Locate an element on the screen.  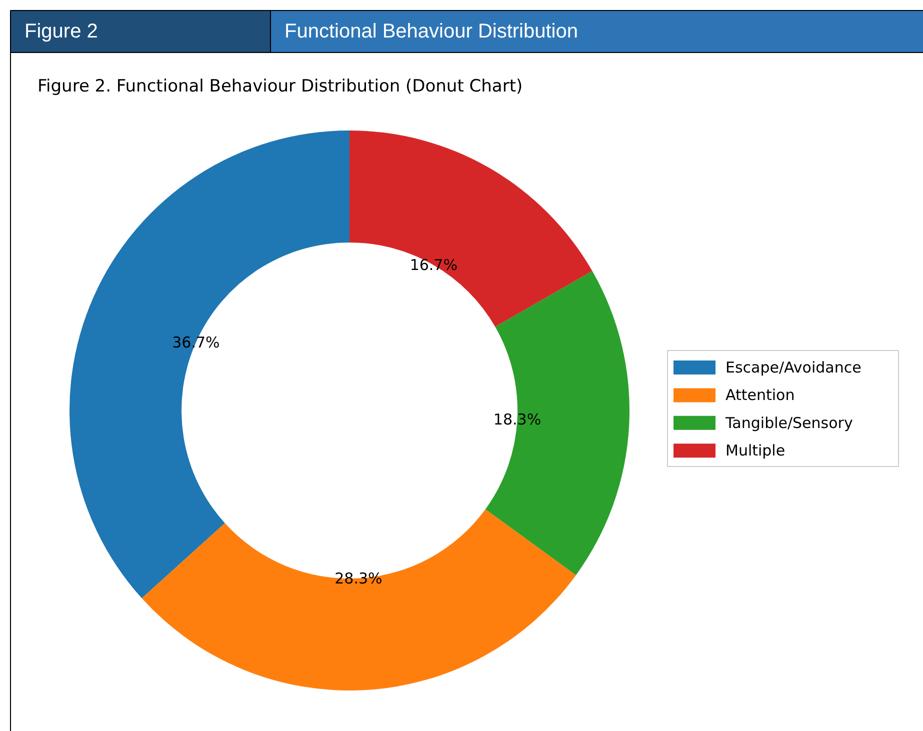
legend-label: Tangible/Sensory is located at coordinates (788, 423).